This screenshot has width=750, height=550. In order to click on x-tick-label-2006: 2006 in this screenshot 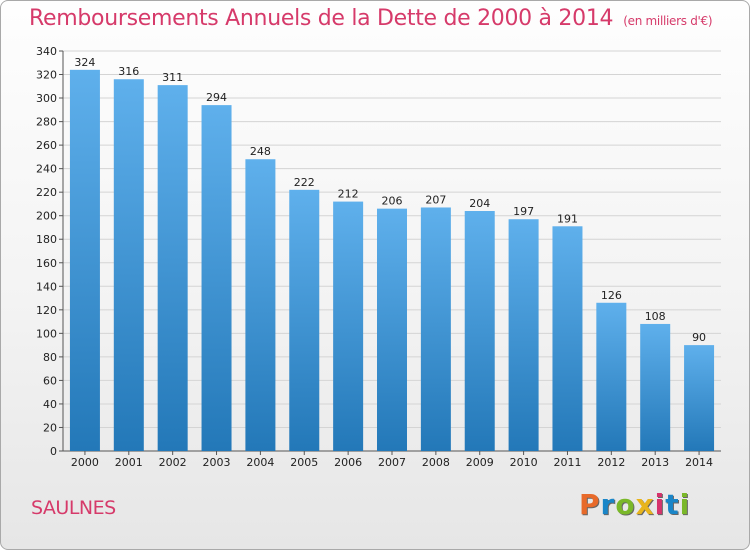, I will do `click(348, 462)`.